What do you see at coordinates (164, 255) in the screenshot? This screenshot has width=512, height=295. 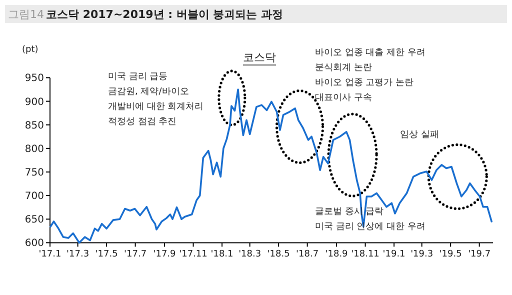 I see `x-tick-label: '17.9` at bounding box center [164, 255].